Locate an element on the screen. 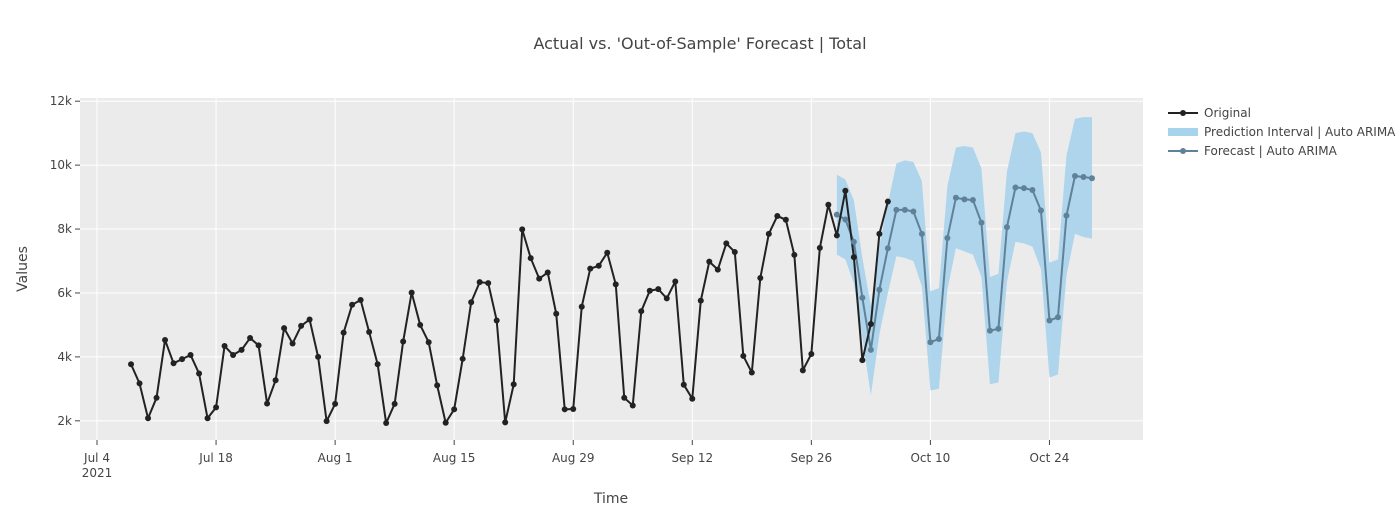 The image size is (1400, 520). legend-item-original: Original is located at coordinates (1209, 113).